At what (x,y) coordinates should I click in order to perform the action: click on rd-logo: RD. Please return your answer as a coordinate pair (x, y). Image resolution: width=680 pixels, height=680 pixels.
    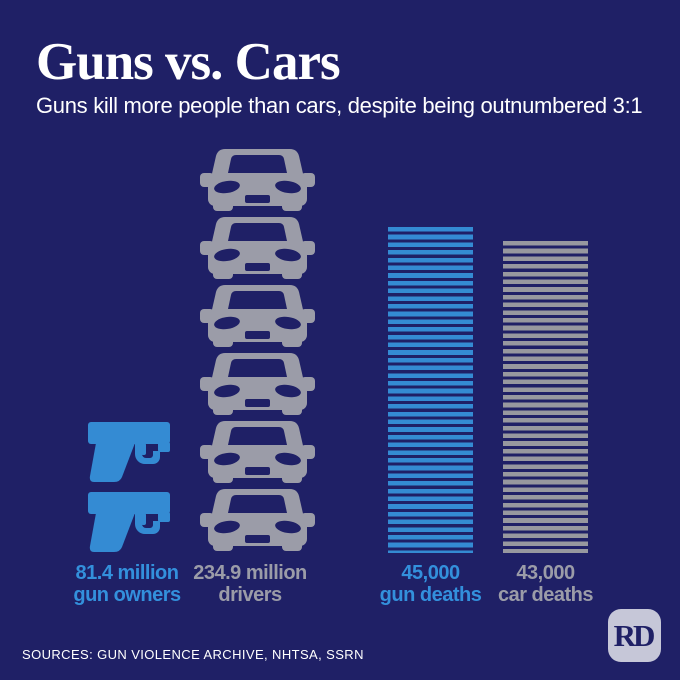
    Looking at the image, I should click on (634, 635).